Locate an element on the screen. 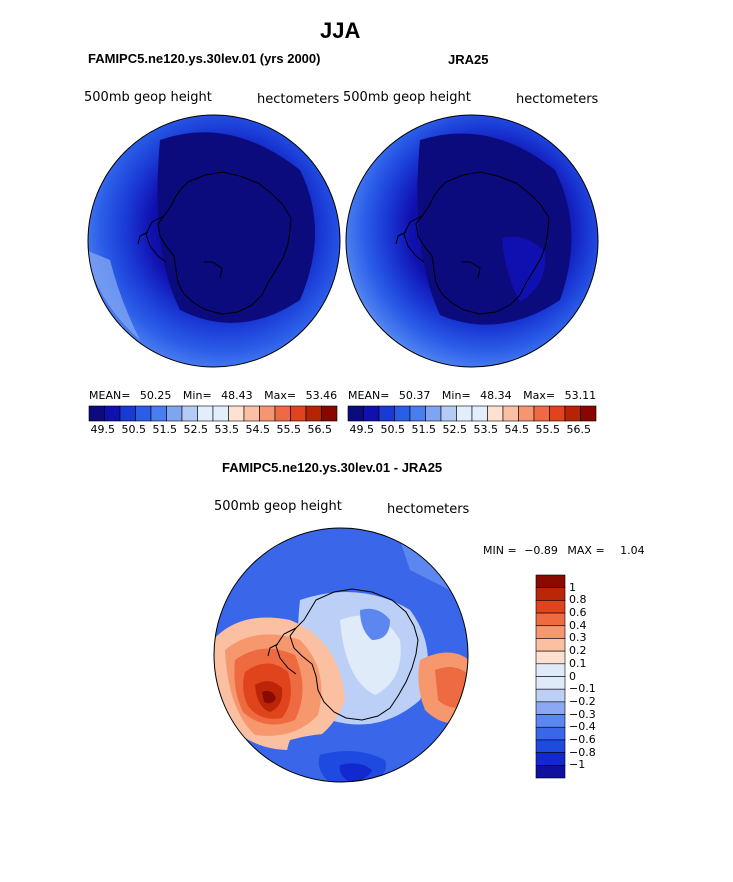 The image size is (733, 882). diff-antarctica-outline is located at coordinates (354, 654).